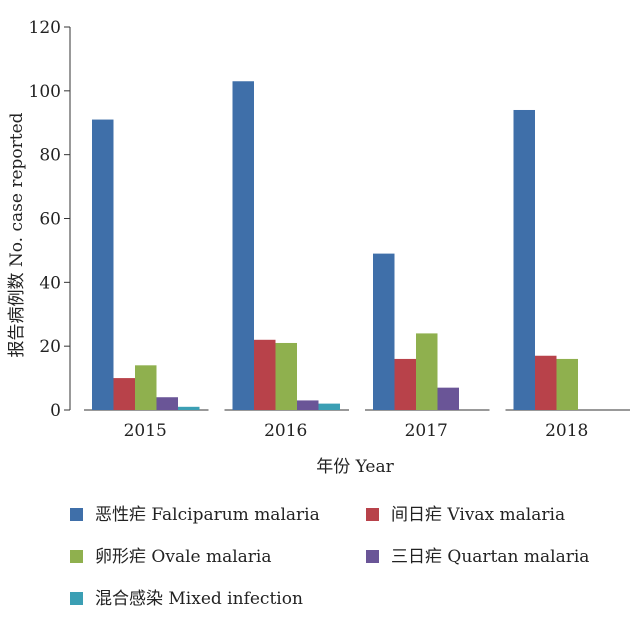  Describe the element at coordinates (285, 431) in the screenshot. I see `x-tick-label: 2016` at that location.